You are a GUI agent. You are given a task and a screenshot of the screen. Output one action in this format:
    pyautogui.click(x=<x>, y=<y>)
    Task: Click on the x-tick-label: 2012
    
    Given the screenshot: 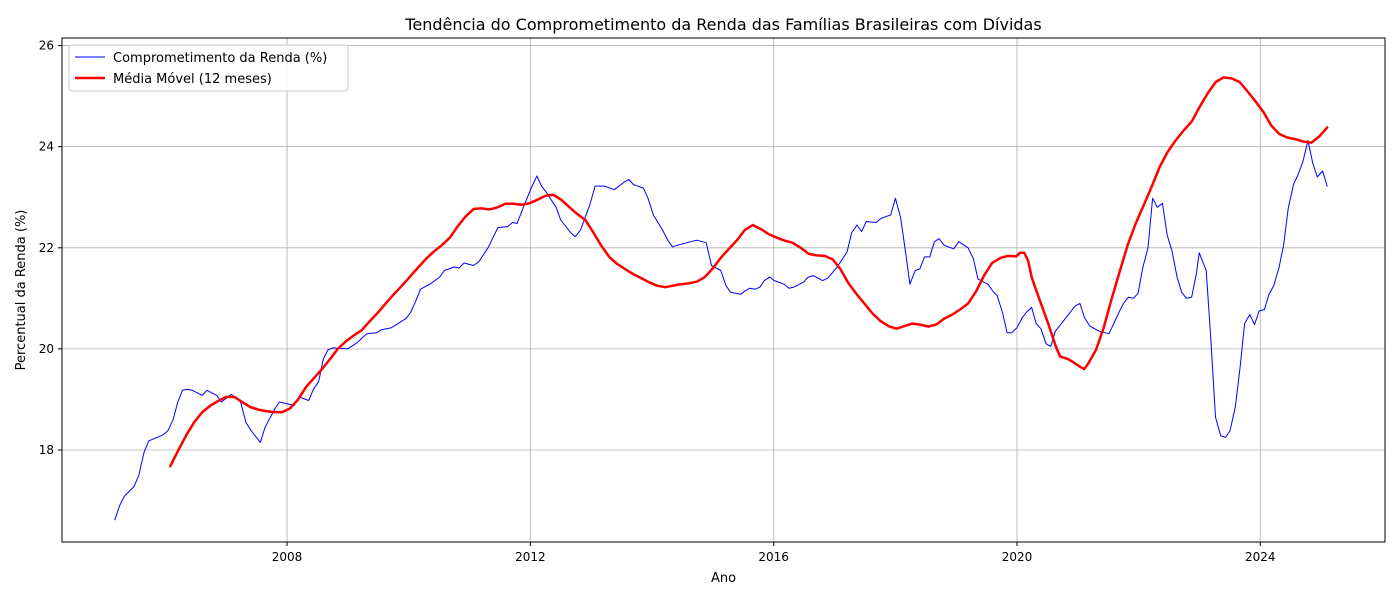 What is the action you would take?
    pyautogui.click(x=530, y=557)
    